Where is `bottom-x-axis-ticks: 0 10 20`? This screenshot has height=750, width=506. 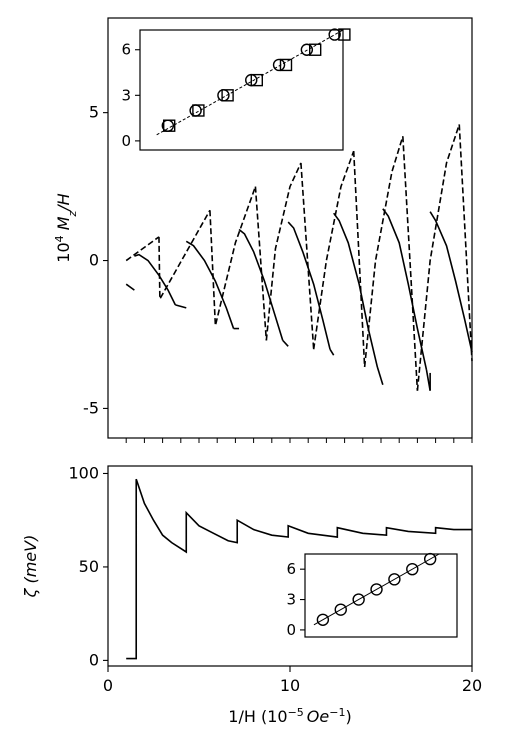
bottom-x-axis-ticks: 0 10 20 is located at coordinates (292, 680).